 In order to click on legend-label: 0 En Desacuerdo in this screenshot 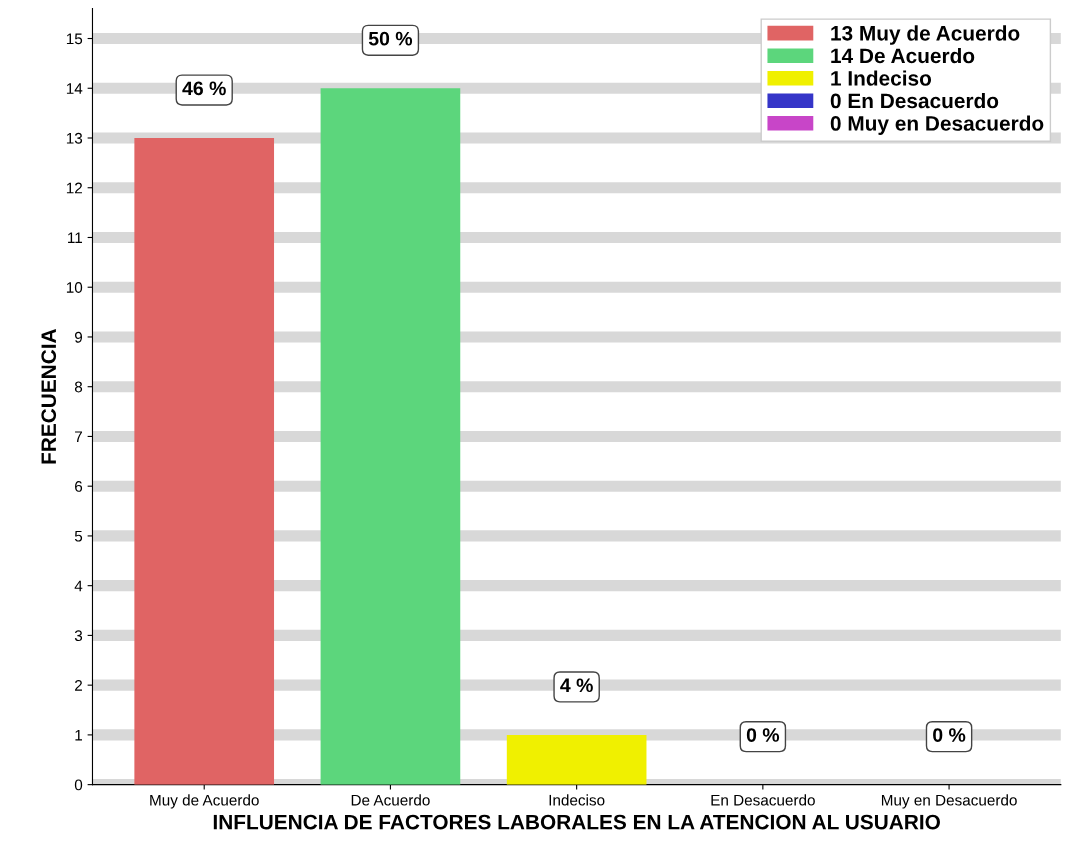, I will do `click(914, 100)`.